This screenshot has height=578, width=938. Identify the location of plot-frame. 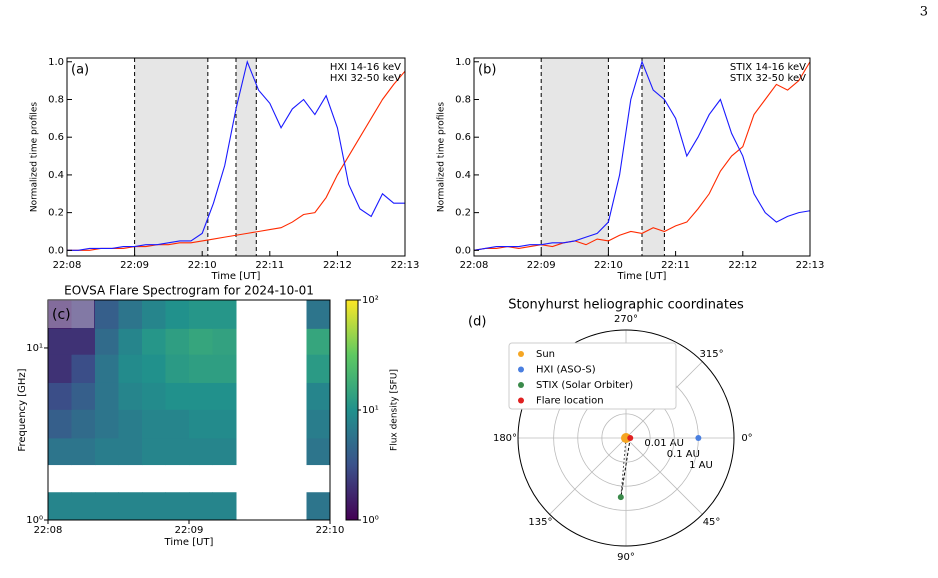
(642, 157).